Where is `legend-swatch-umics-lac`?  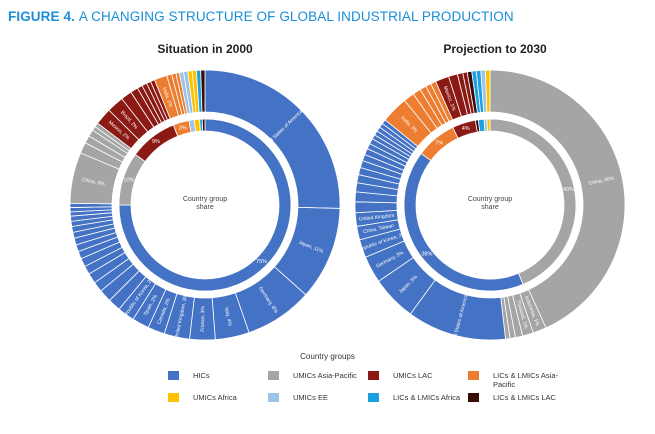 legend-swatch-umics-lac is located at coordinates (373, 375).